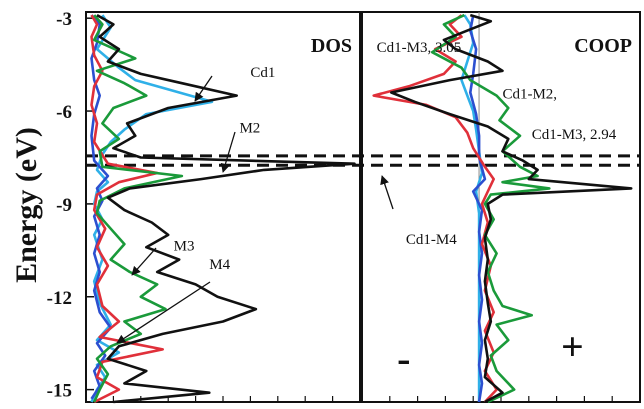 The height and width of the screenshot is (409, 644). Describe the element at coordinates (59, 391) in the screenshot. I see `y-tick-label: -15` at that location.